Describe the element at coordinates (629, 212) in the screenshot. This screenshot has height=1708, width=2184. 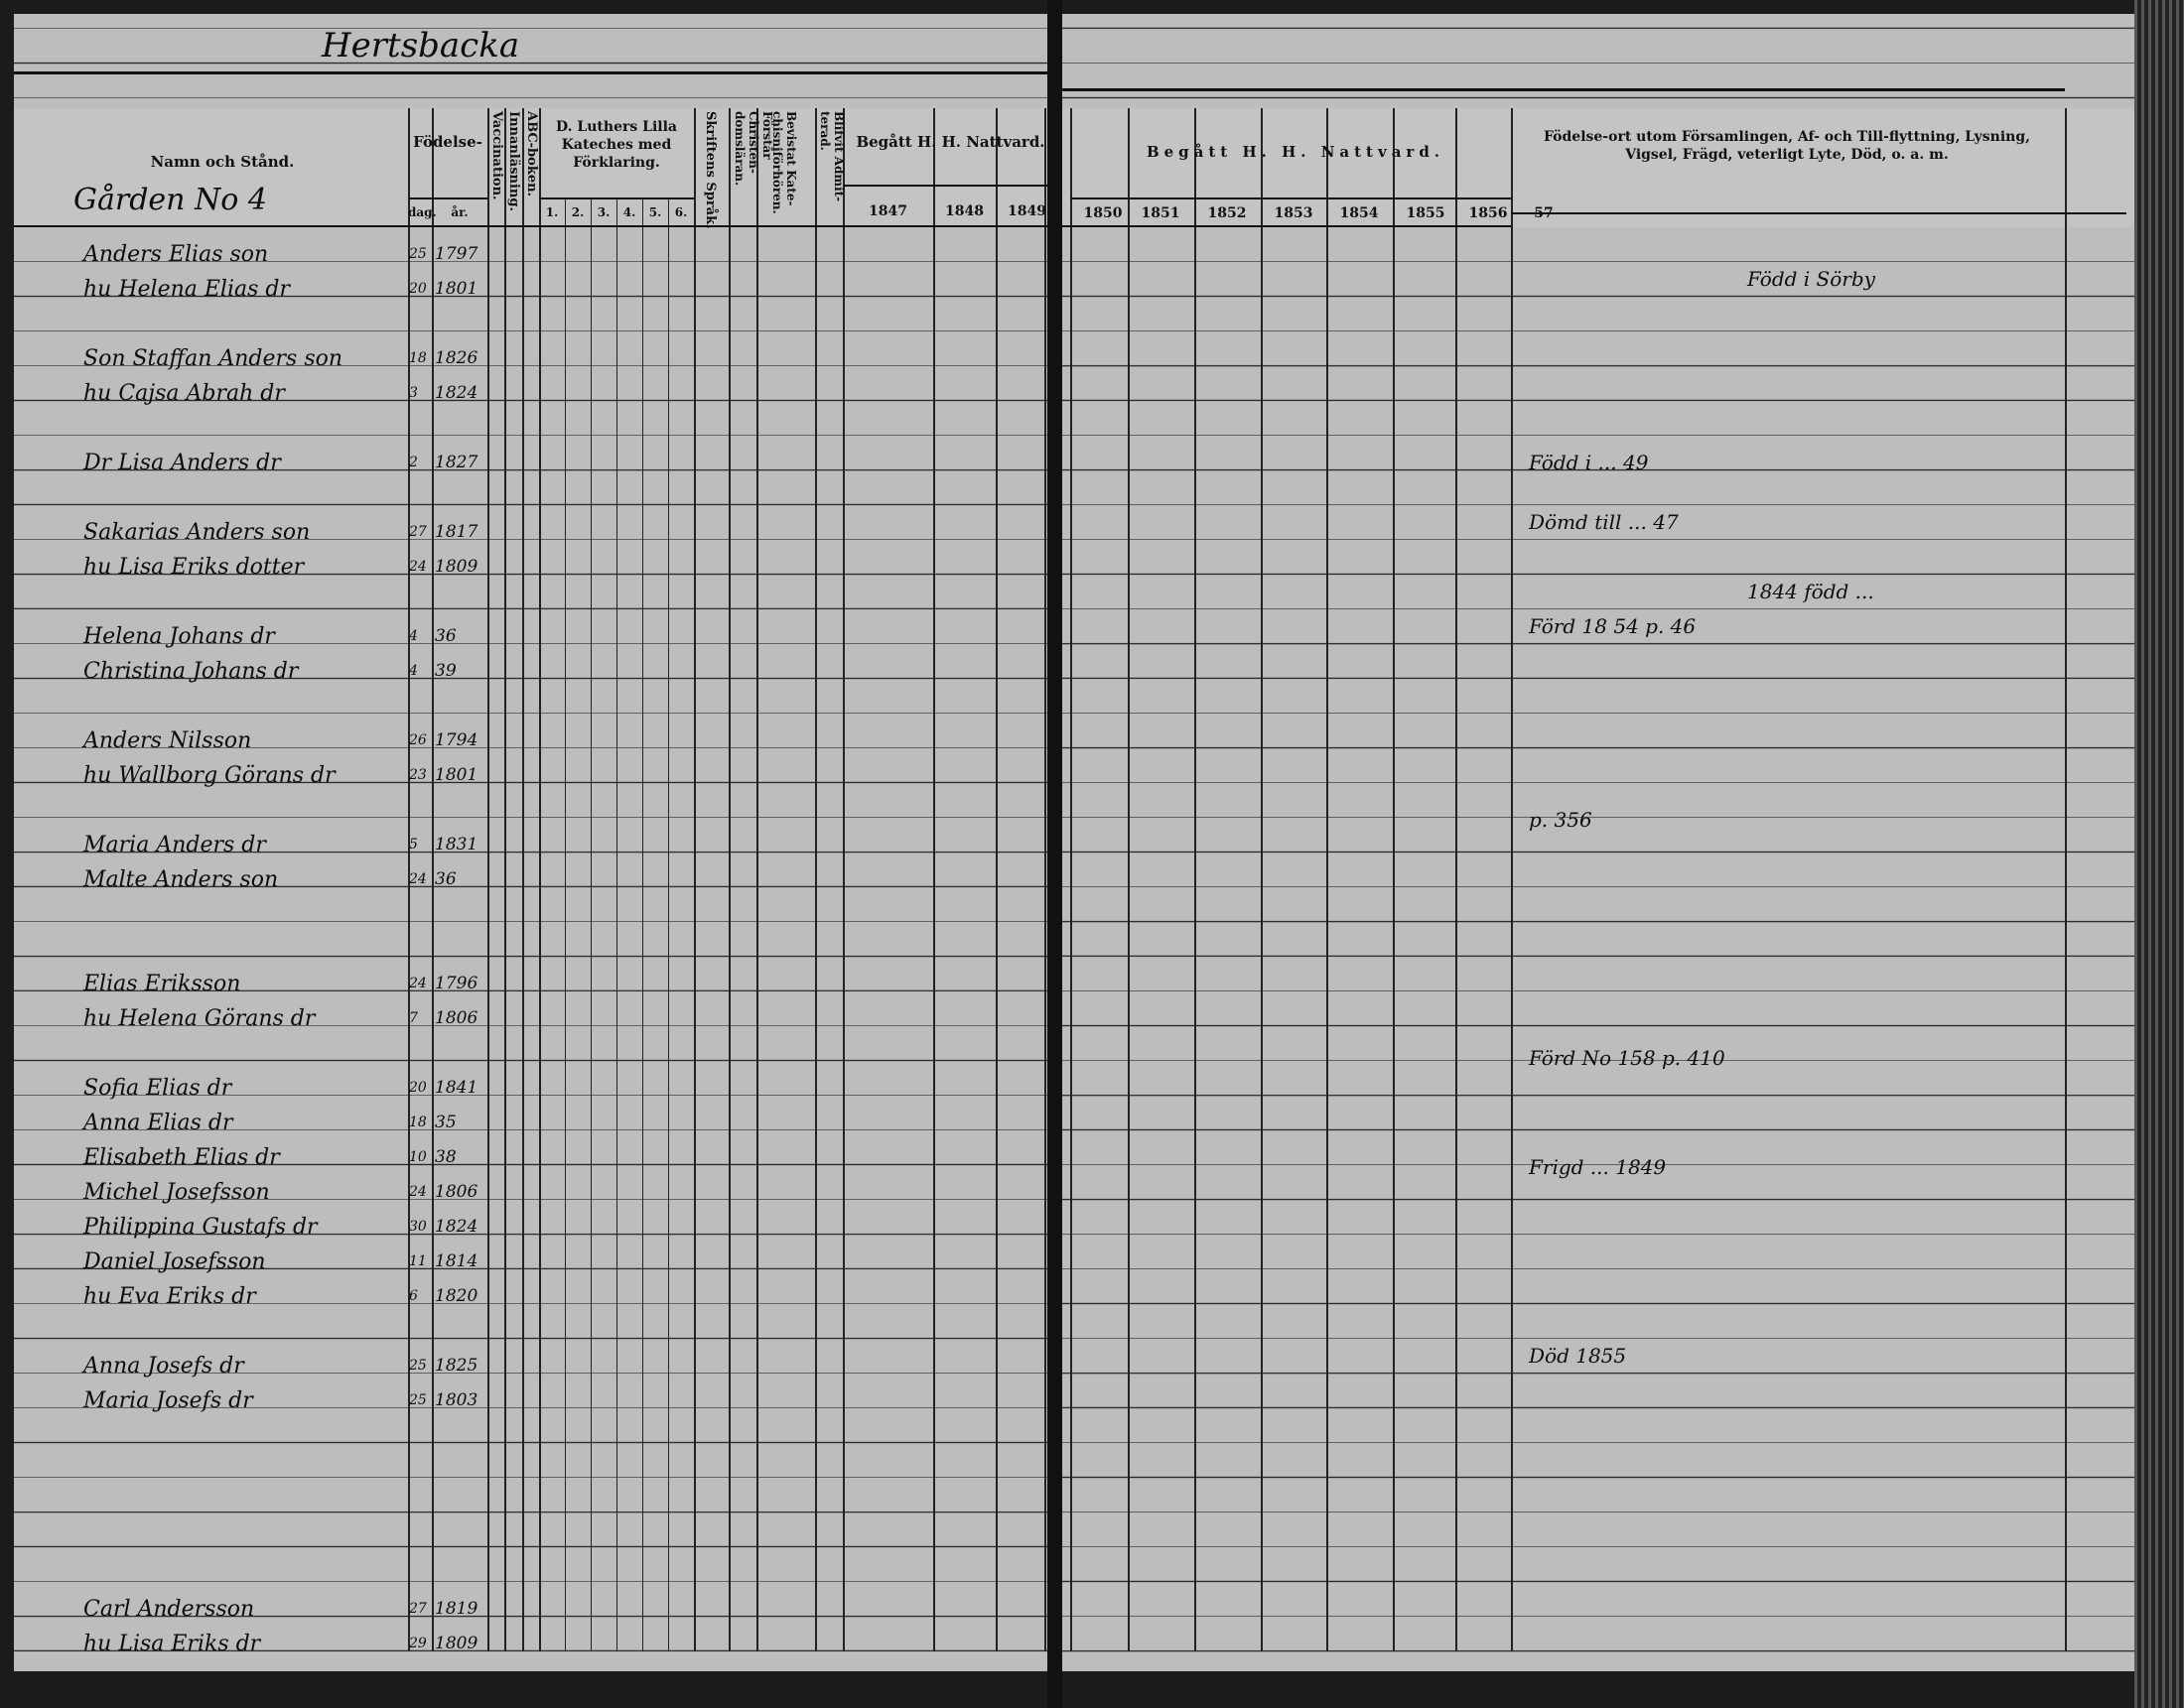
I see `catechism-part-label: 4.` at that location.